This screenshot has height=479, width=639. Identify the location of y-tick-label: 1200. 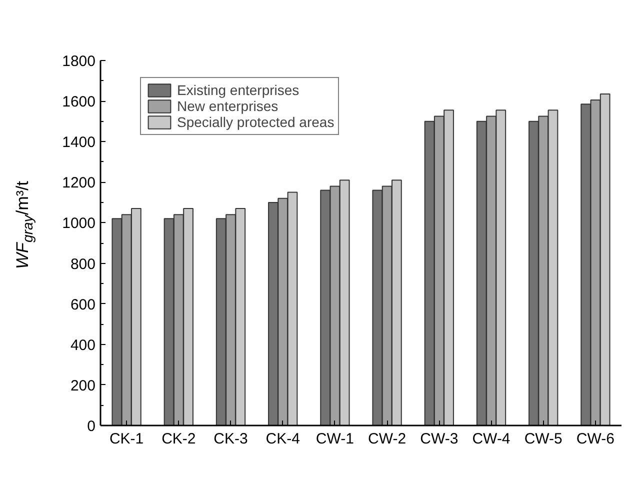
(79, 183).